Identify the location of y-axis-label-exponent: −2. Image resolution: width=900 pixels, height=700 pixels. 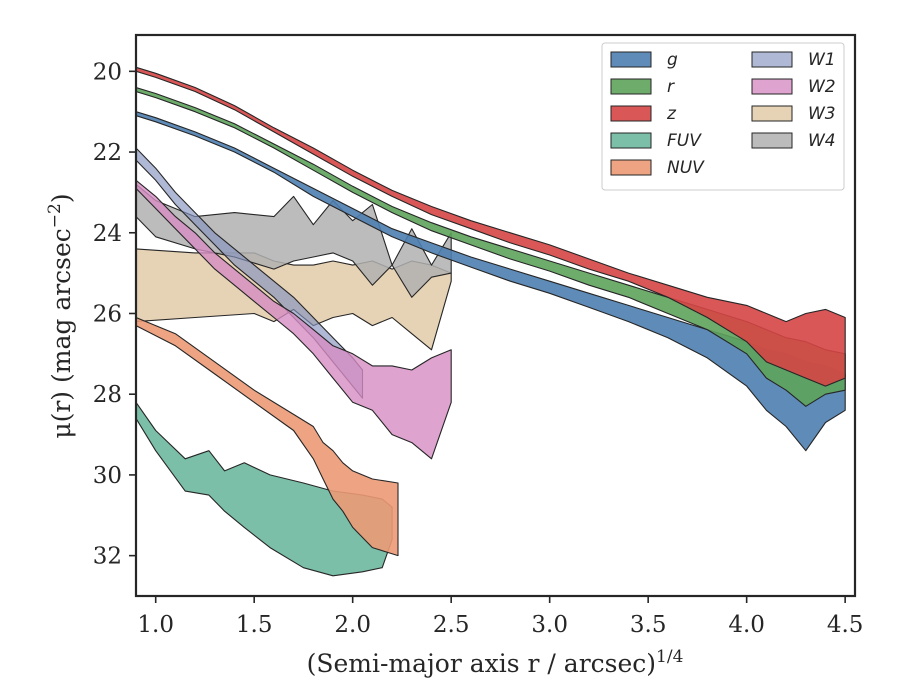
(55, 215).